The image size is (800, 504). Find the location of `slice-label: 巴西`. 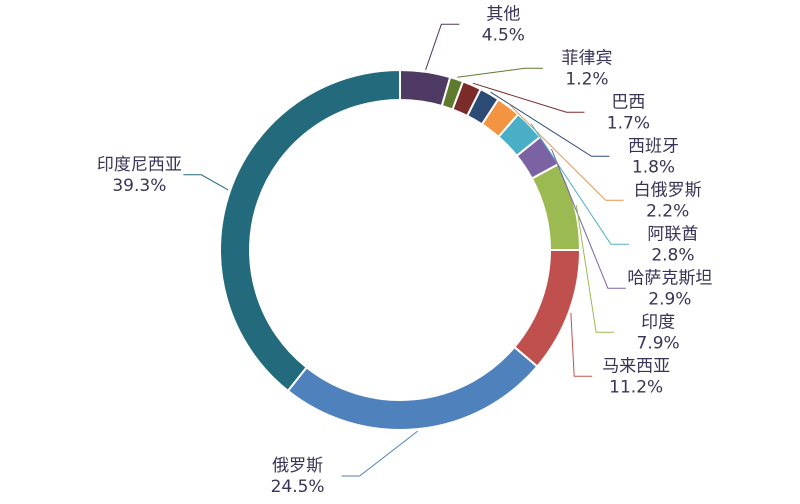

slice-label: 巴西 is located at coordinates (628, 102).